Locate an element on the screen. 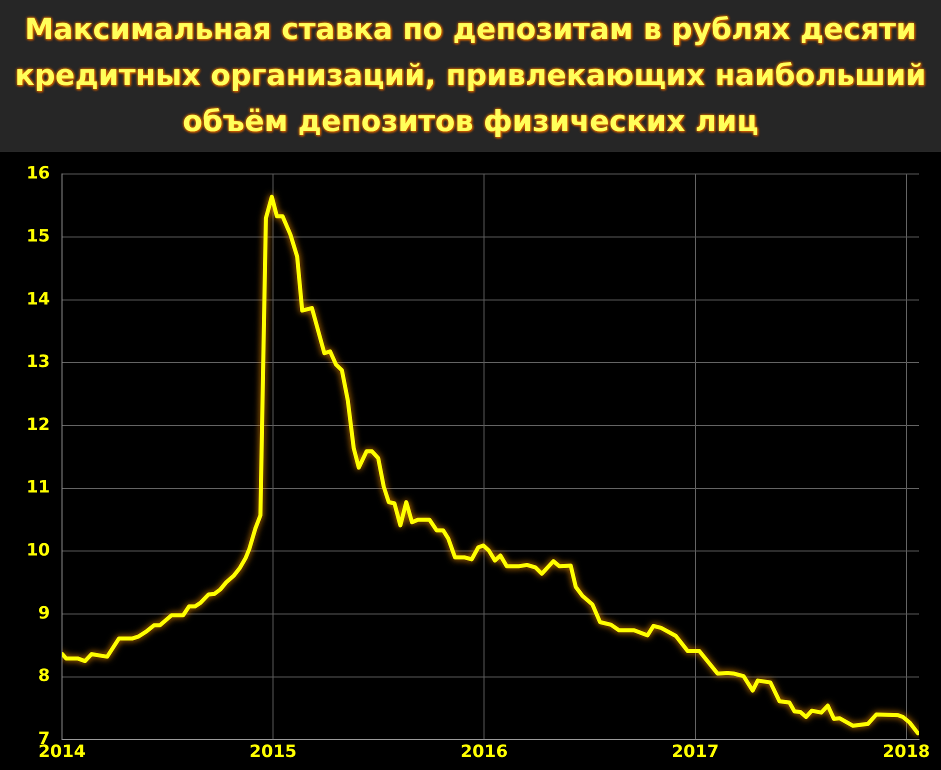 The width and height of the screenshot is (941, 770). y-tick-label: 11 is located at coordinates (38, 488).